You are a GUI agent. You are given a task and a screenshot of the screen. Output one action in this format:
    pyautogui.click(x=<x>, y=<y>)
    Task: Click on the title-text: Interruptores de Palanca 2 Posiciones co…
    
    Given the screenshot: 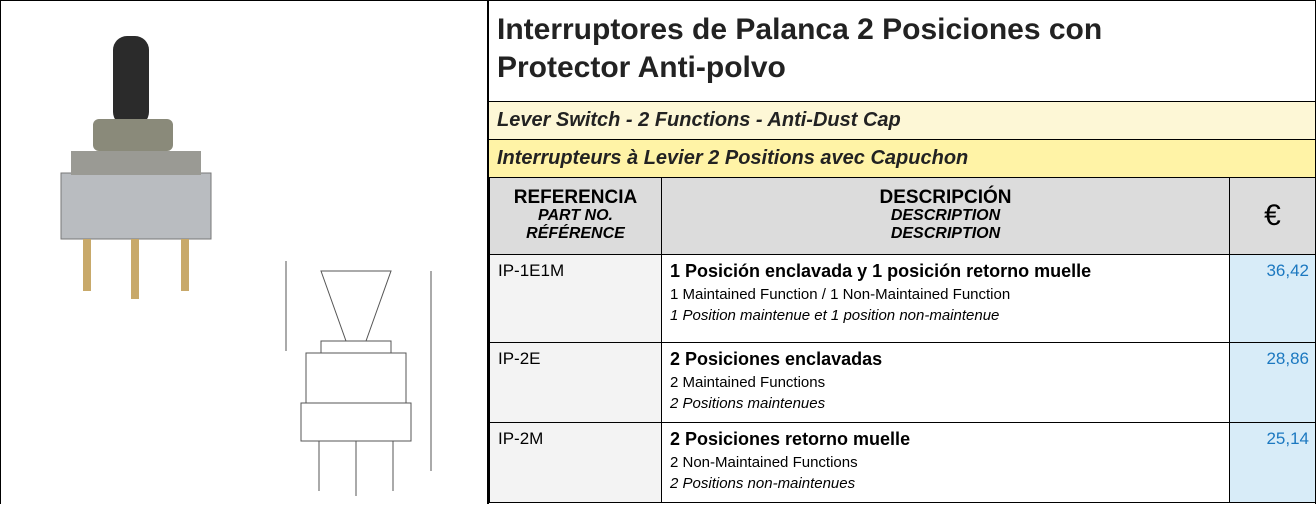 What is the action you would take?
    pyautogui.click(x=800, y=48)
    